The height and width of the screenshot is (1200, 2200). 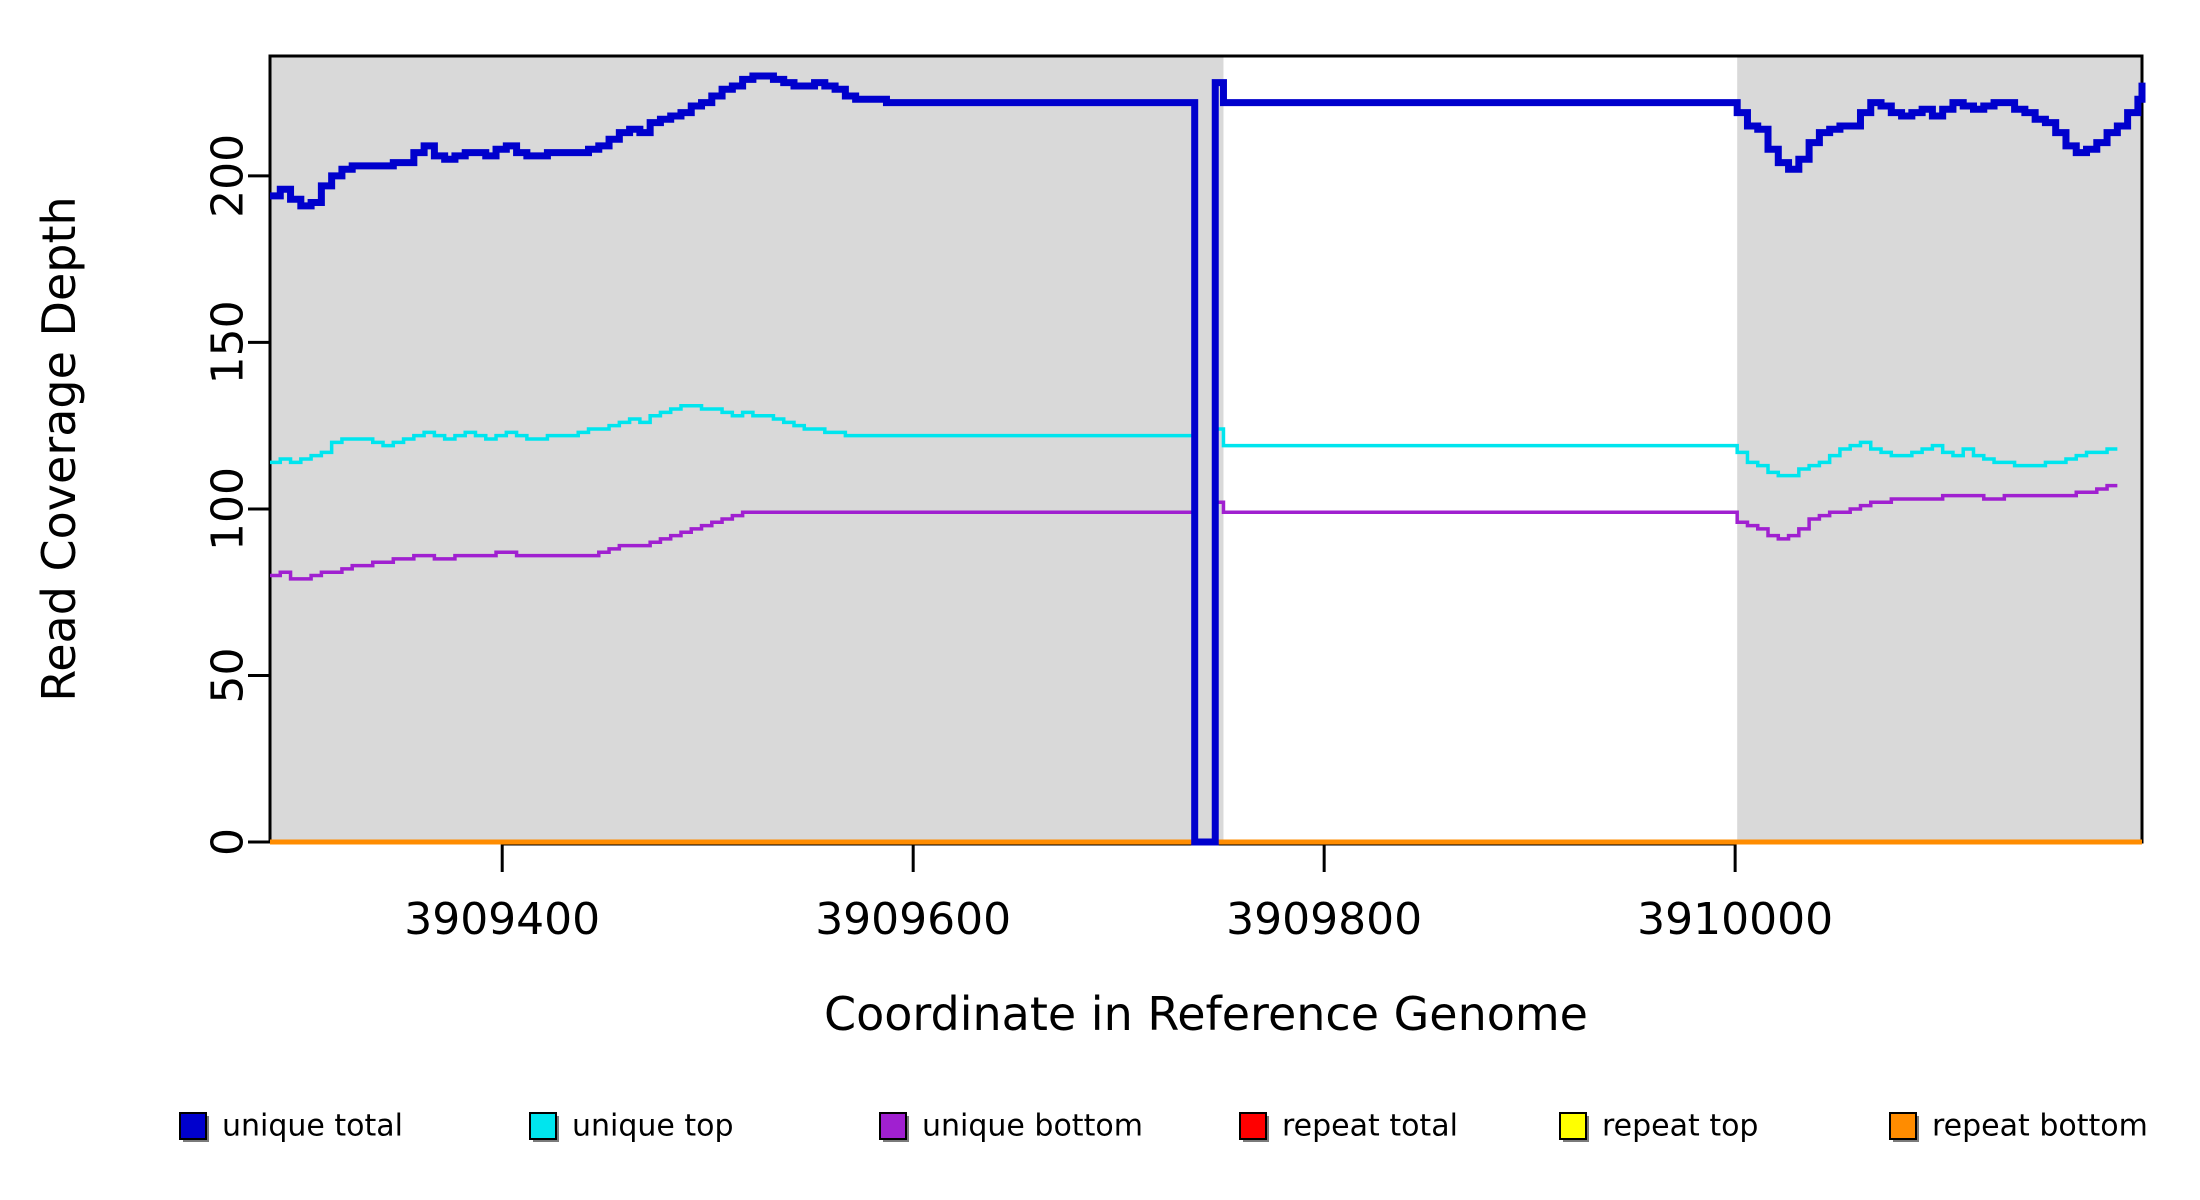 I want to click on legend-swatch-repeat-total, so click(x=1253, y=1126).